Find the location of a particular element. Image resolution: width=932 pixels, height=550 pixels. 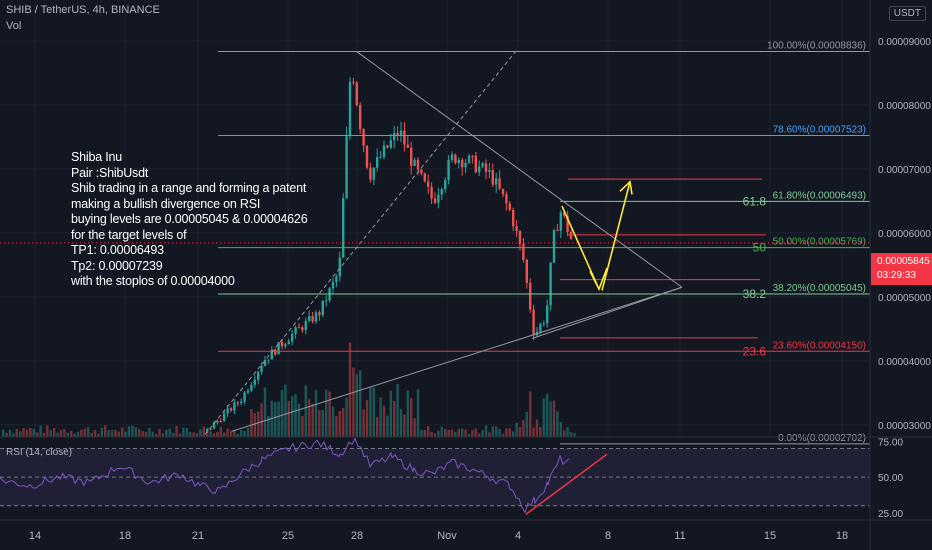

rsi-axis-tick: 25.00 is located at coordinates (890, 514).